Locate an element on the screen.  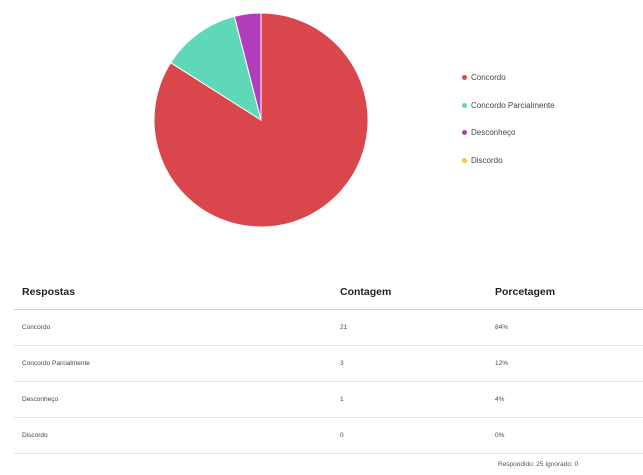
row-count: 1 is located at coordinates (409, 399).